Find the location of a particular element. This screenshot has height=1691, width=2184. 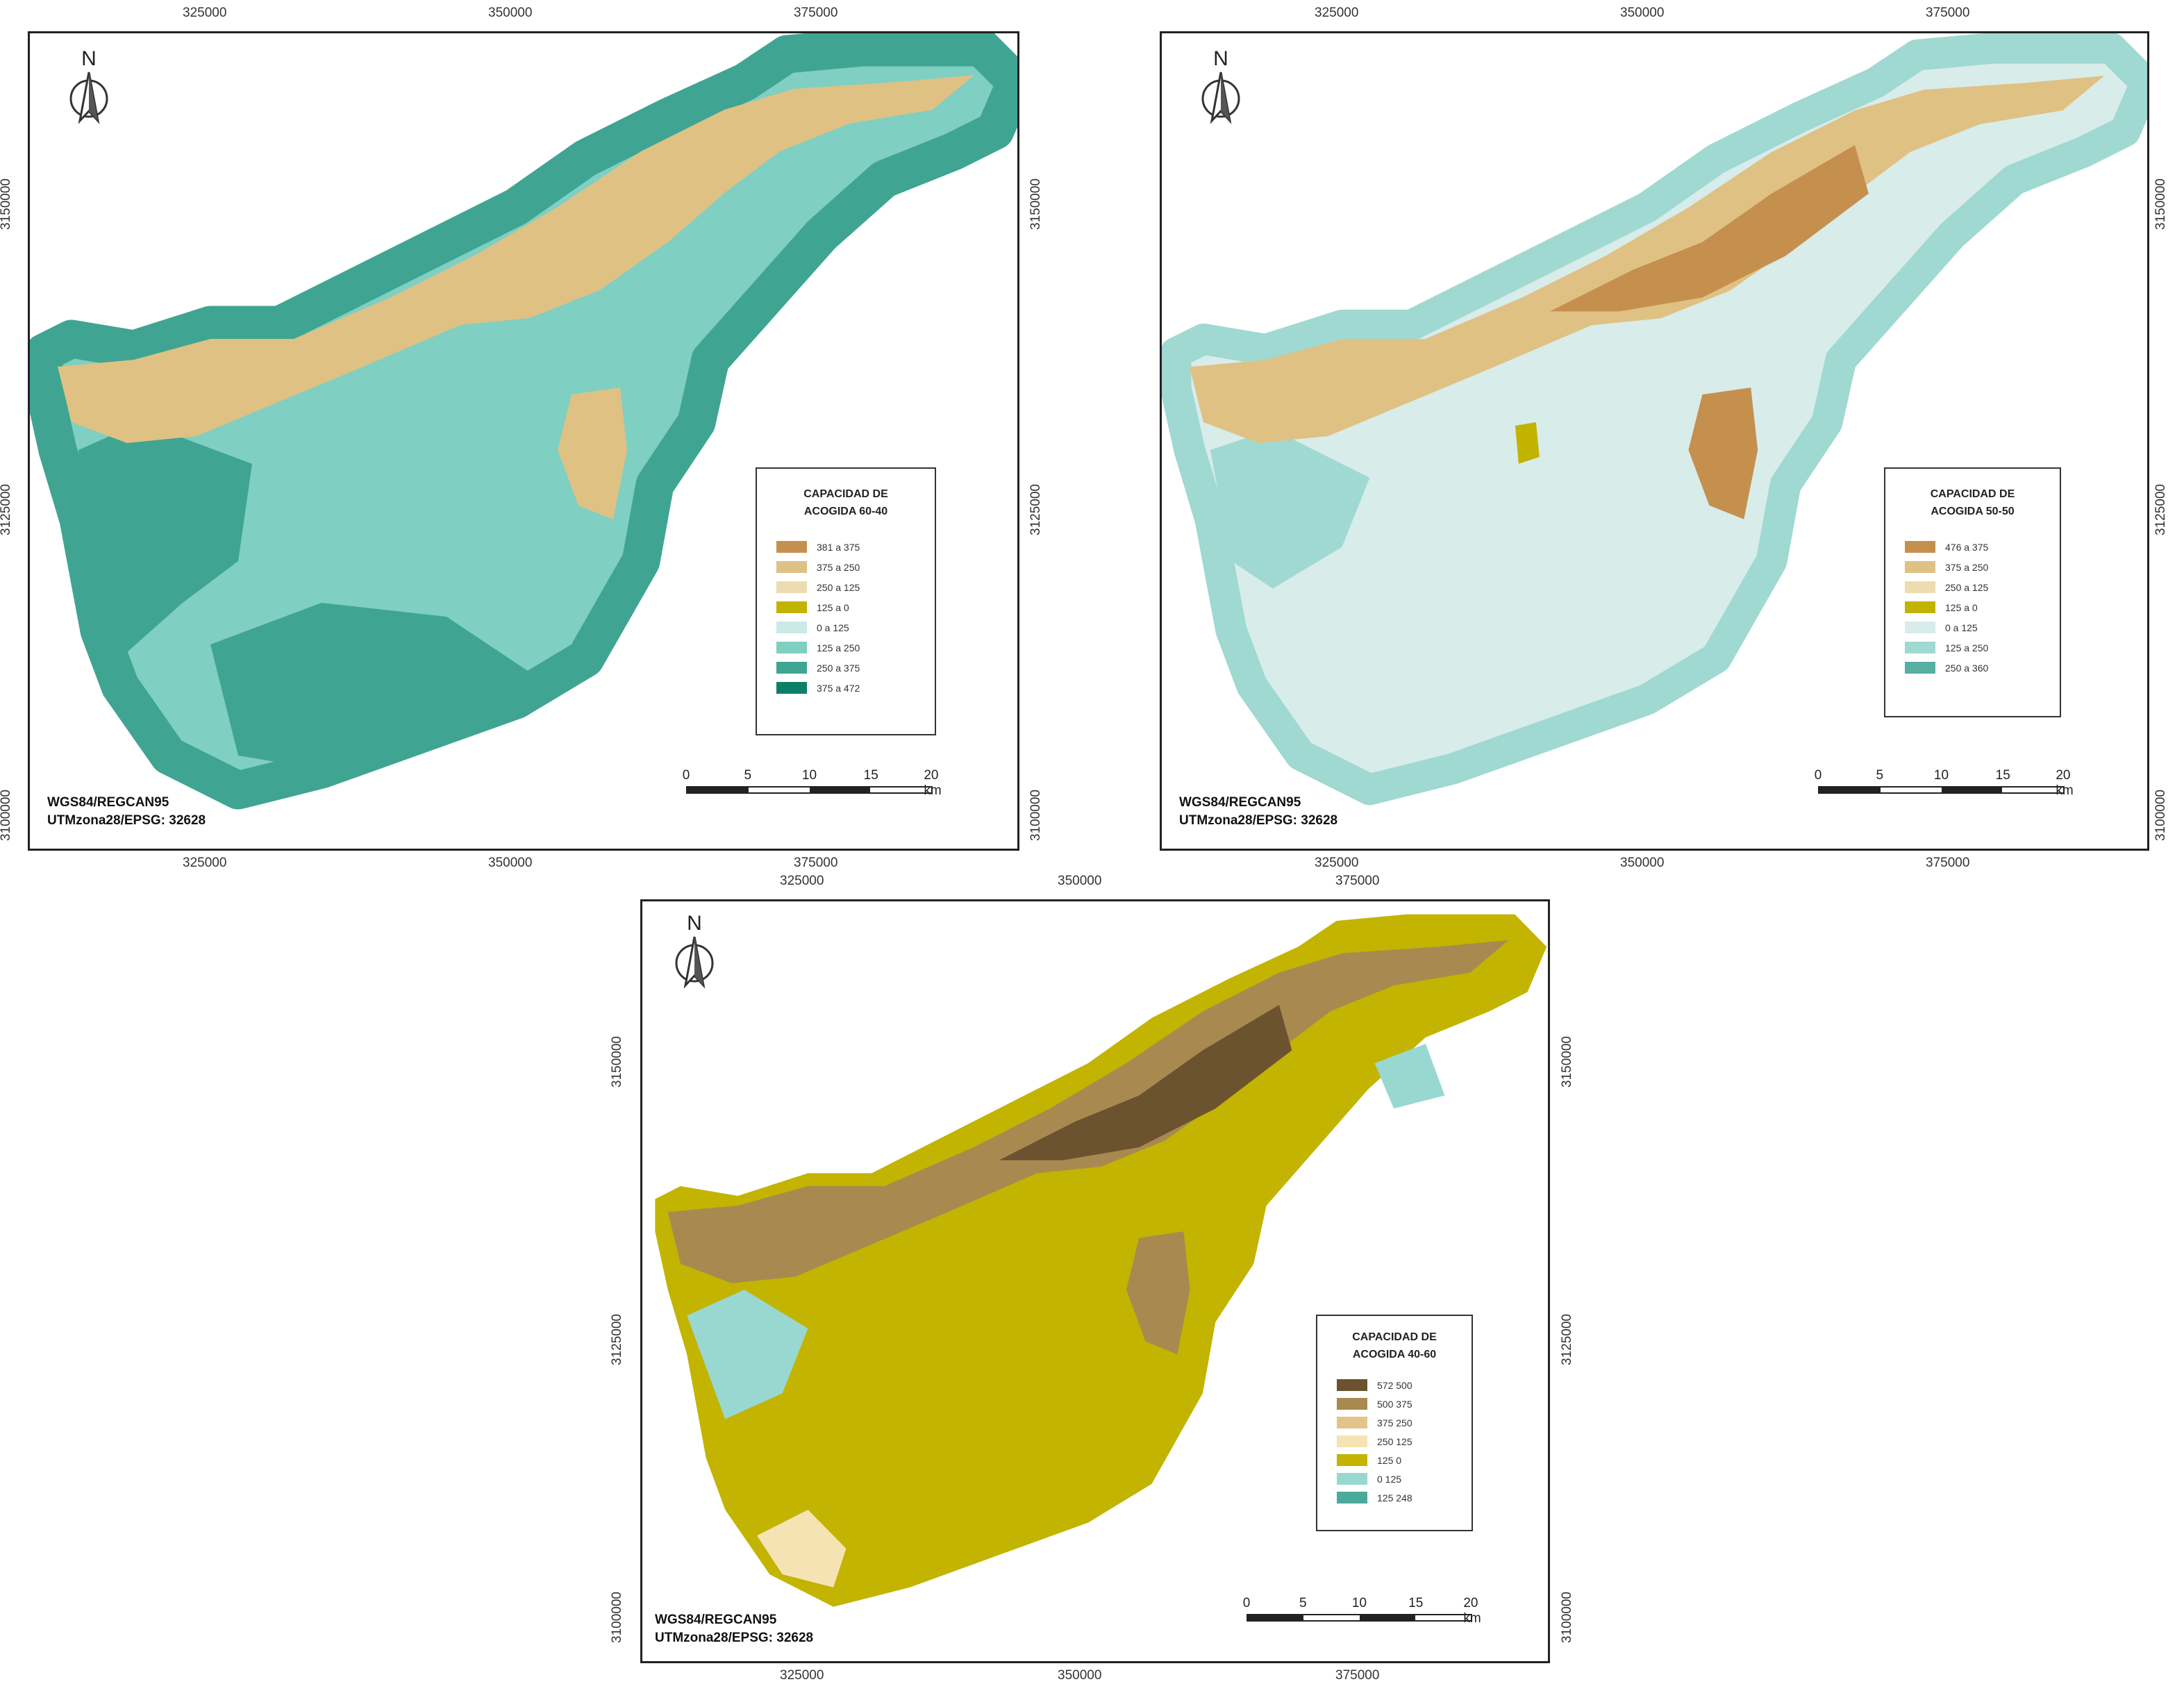

north-arrow: N is located at coordinates (1221, 86).